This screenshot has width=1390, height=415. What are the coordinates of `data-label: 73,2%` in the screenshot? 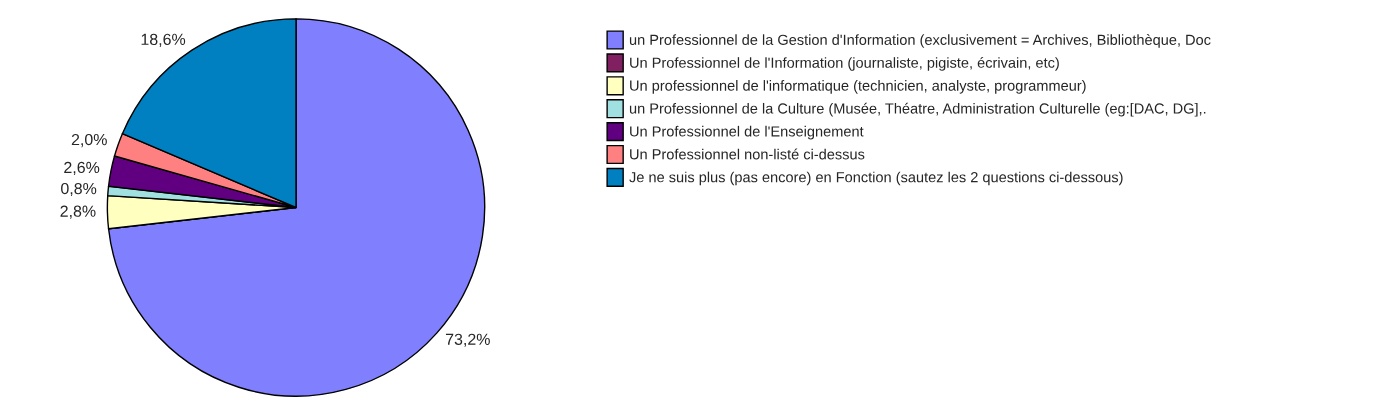 It's located at (467, 340).